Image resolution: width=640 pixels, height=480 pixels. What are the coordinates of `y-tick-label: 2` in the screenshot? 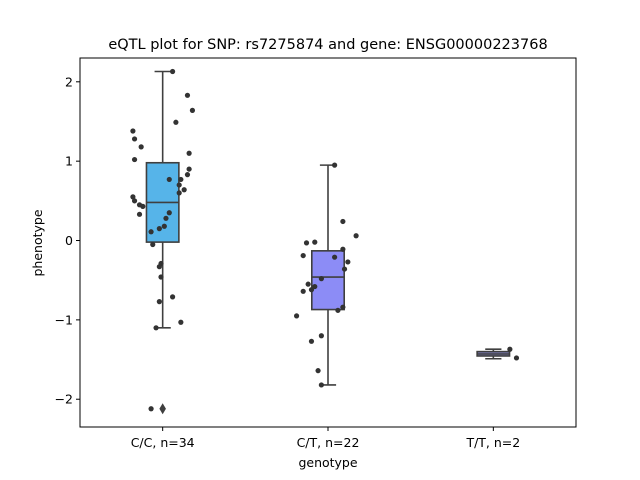 It's located at (69, 81).